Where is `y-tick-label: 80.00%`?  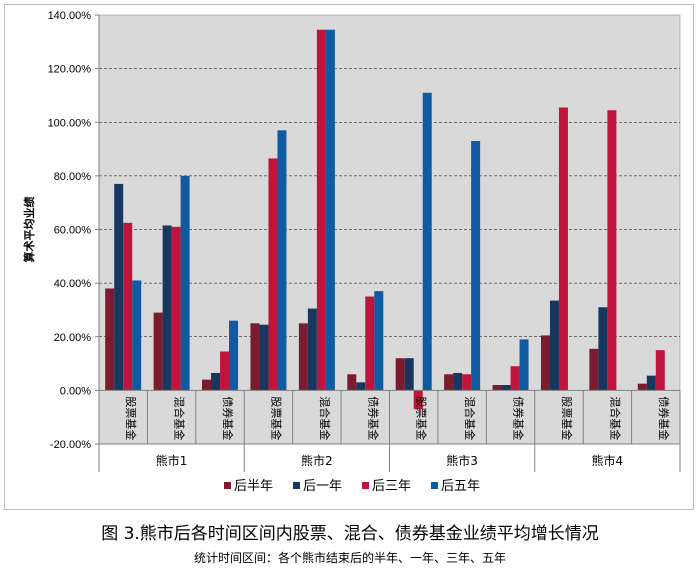
y-tick-label: 80.00% is located at coordinates (73, 177).